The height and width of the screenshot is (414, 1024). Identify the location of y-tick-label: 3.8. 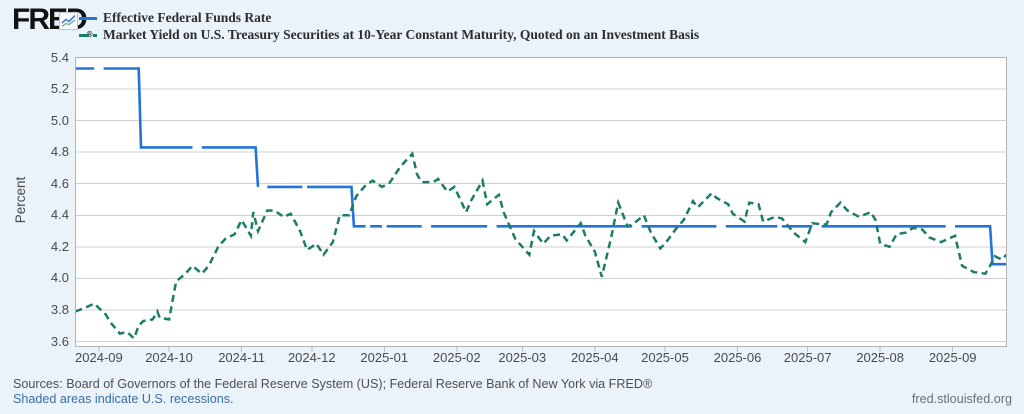
(59, 309).